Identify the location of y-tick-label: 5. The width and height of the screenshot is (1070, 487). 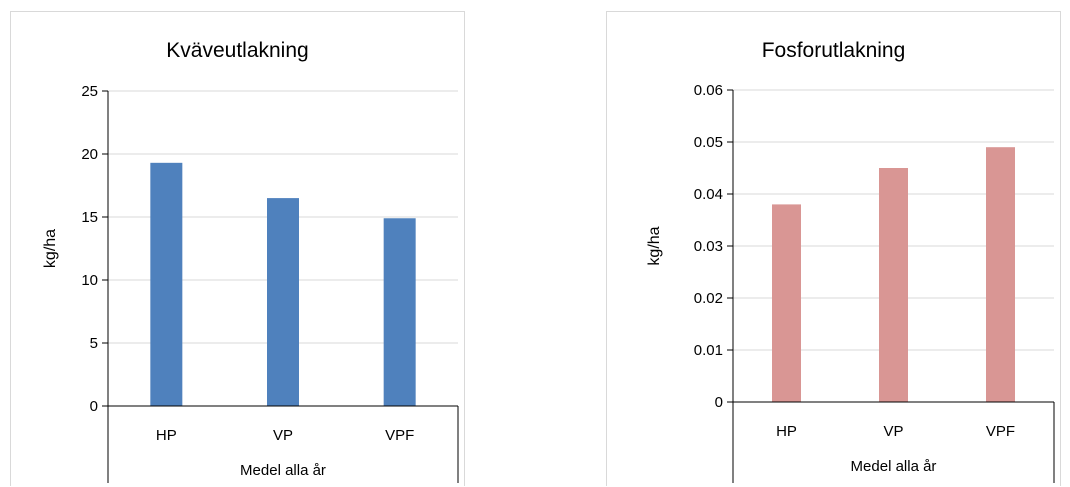
(94, 343).